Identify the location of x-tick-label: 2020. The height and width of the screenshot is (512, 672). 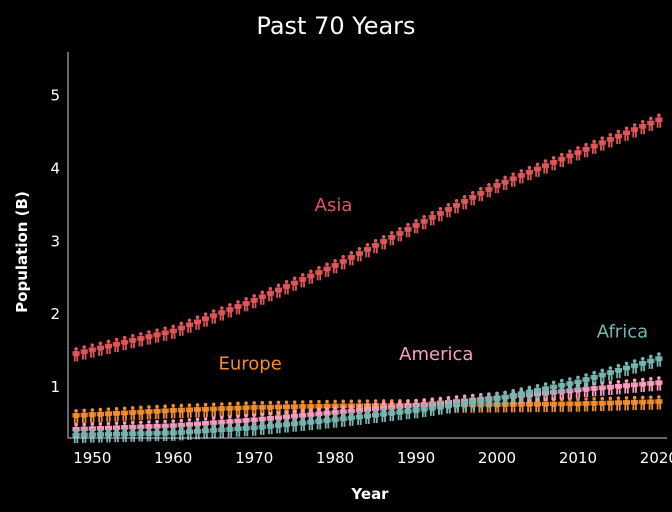
(656, 458).